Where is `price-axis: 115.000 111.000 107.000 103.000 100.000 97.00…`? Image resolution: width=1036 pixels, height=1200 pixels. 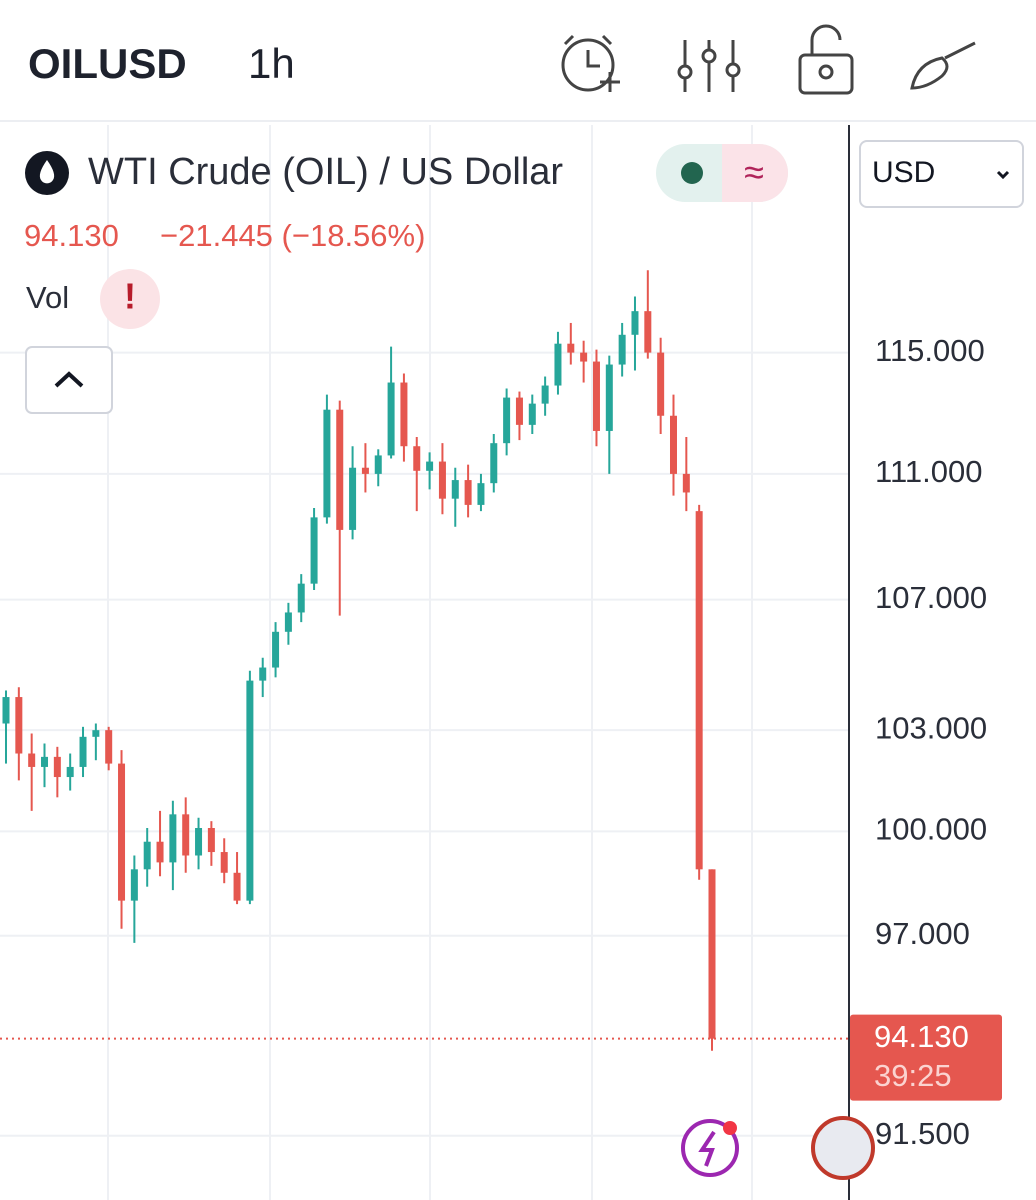 price-axis: 115.000 111.000 107.000 103.000 100.000 97.00… is located at coordinates (926, 742).